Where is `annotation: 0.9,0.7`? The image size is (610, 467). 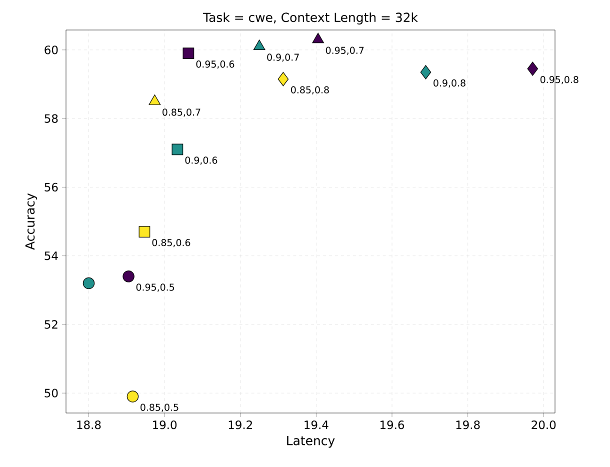
annotation: 0.9,0.7 is located at coordinates (283, 58).